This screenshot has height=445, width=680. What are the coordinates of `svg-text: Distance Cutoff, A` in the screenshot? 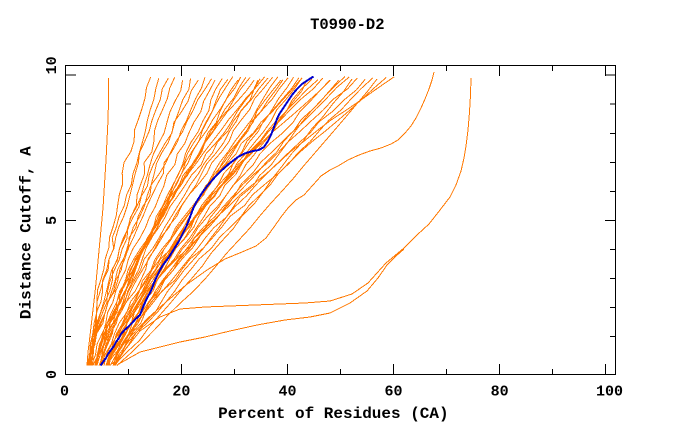 It's located at (27, 232).